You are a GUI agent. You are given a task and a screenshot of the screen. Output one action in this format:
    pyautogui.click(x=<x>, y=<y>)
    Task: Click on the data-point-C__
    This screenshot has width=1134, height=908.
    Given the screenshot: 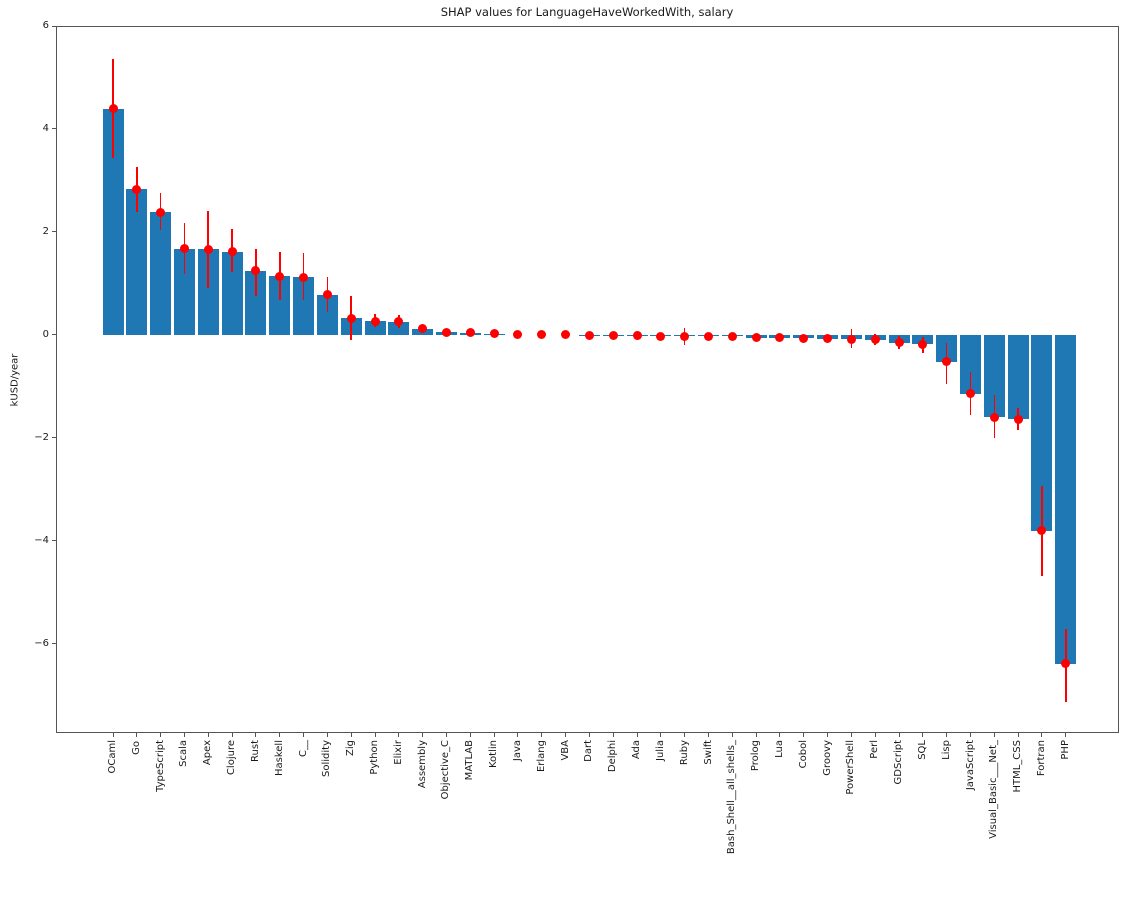 What is the action you would take?
    pyautogui.click(x=304, y=277)
    